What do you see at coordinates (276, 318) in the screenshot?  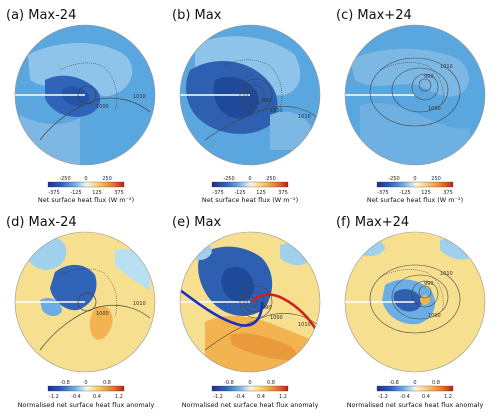 I see `panel-e-contour-1000: 1000` at bounding box center [276, 318].